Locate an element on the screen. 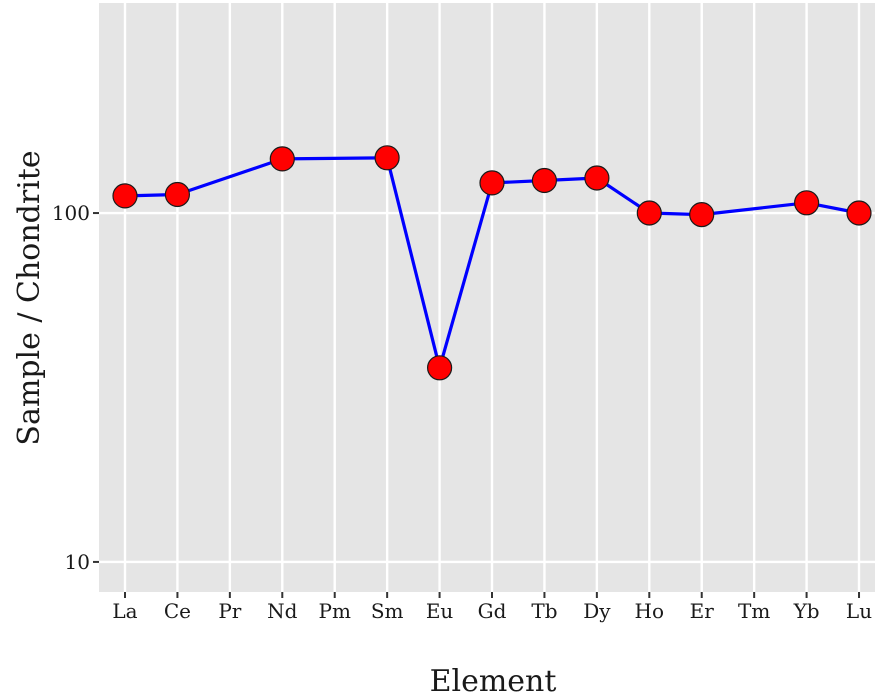 The image size is (876, 696). x-tick-label-dy: Dy is located at coordinates (597, 611).